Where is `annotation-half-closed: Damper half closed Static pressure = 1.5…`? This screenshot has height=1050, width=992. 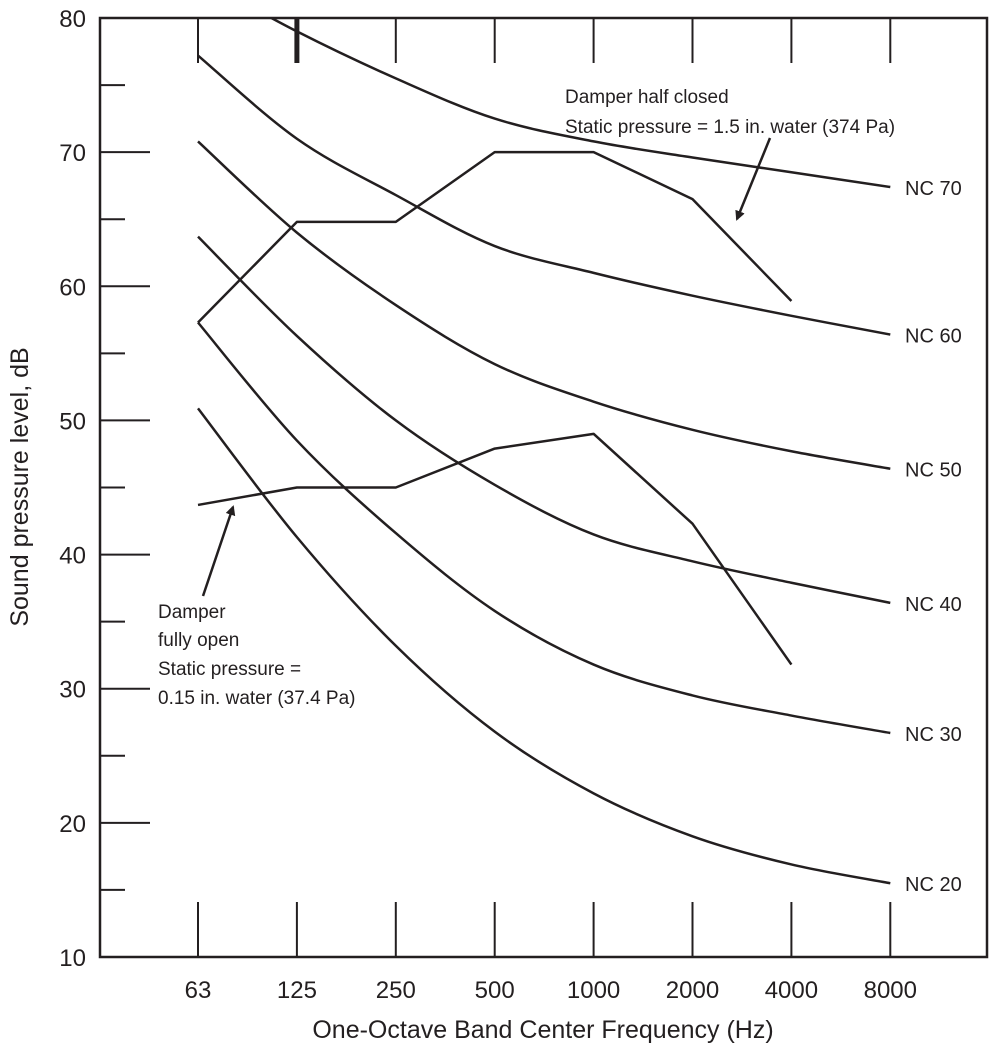
annotation-half-closed: Damper half closed Static pressure = 1.5… is located at coordinates (730, 154).